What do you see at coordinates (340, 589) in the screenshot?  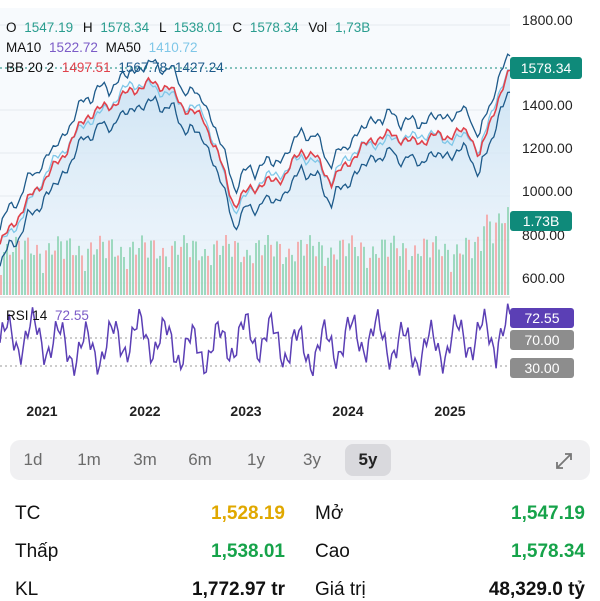 I see `value-label: Giá trị` at bounding box center [340, 589].